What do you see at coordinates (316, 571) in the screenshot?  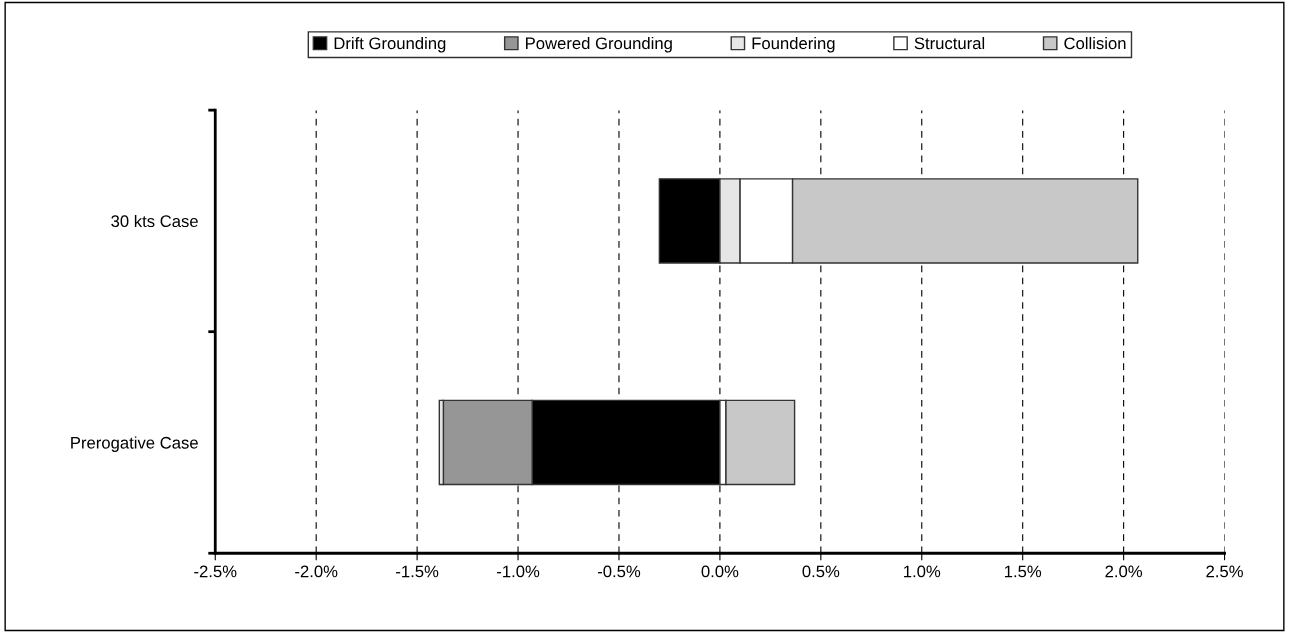 I see `x-tick-label: -2.0%` at bounding box center [316, 571].